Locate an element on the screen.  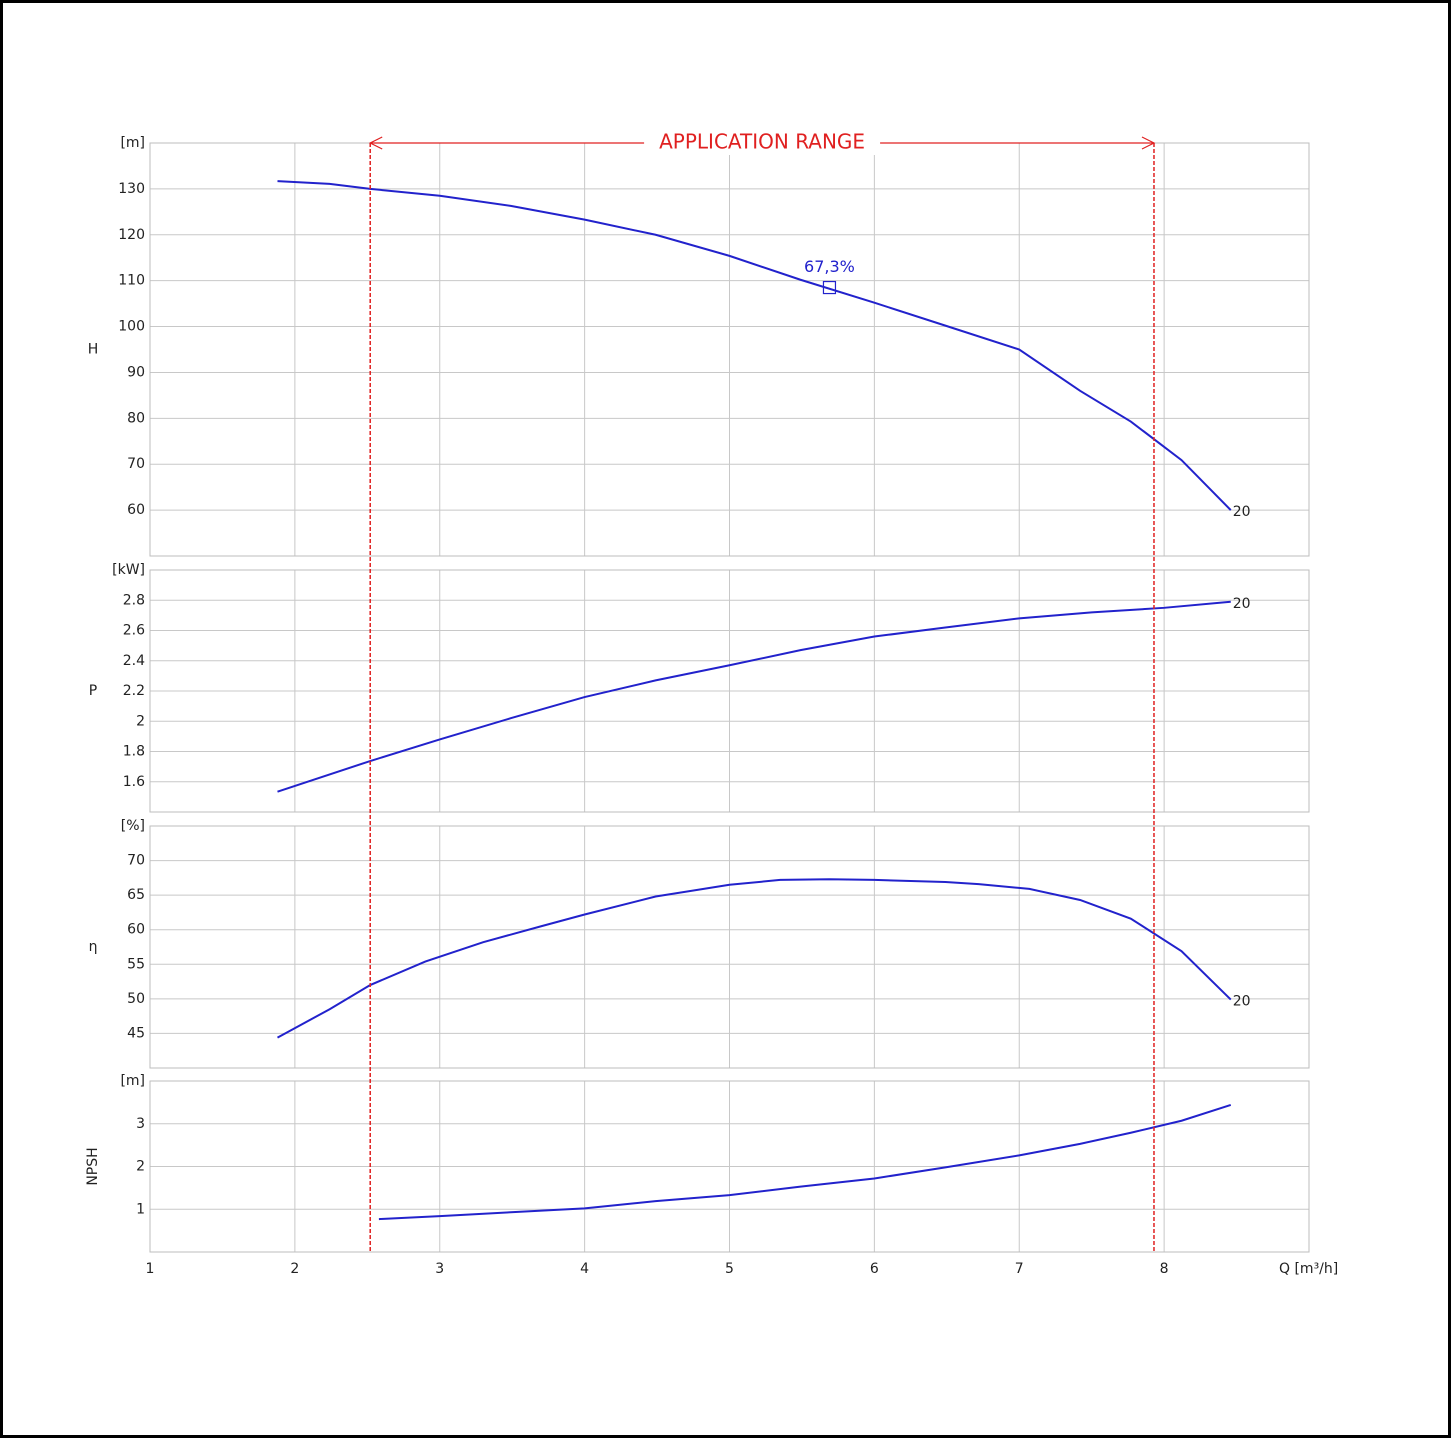
y-tick-label: 2.6 is located at coordinates (134, 631).